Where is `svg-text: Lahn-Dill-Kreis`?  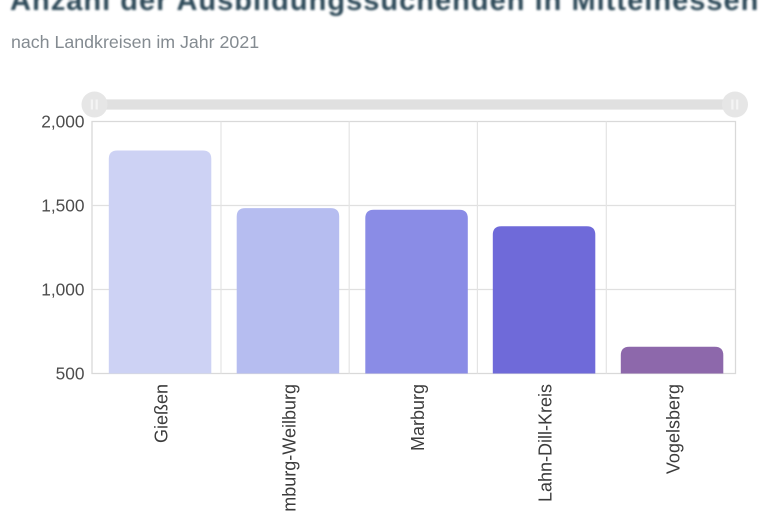
svg-text: Lahn-Dill-Kreis is located at coordinates (546, 443).